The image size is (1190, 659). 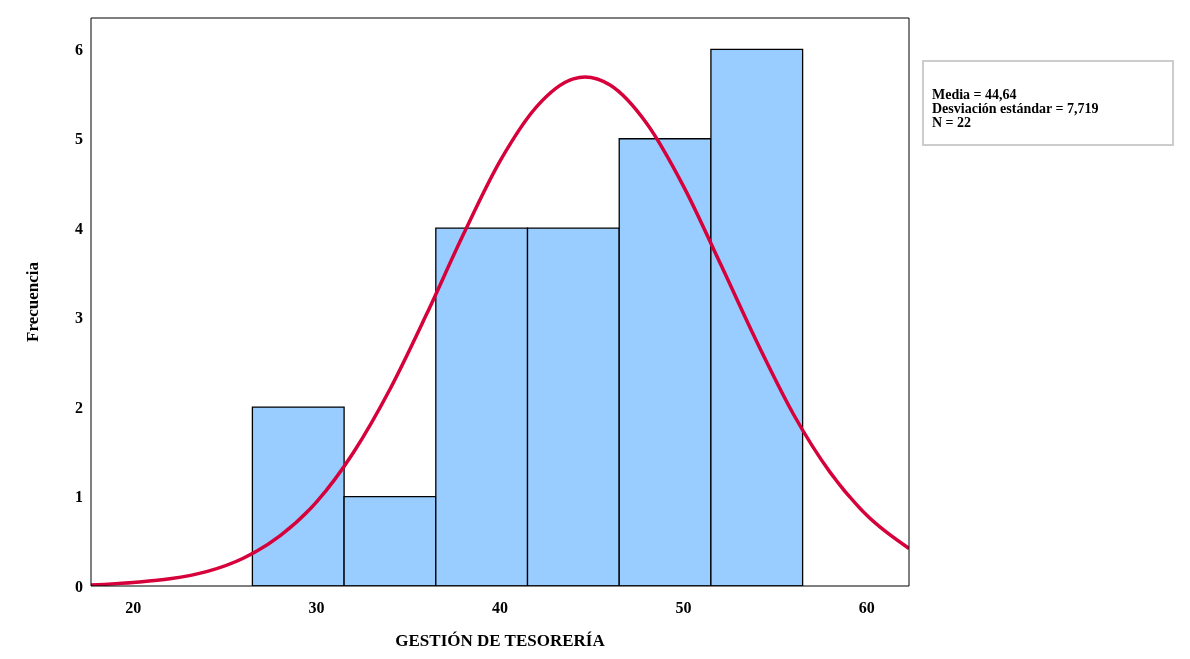 I want to click on x-tick-label: 50, so click(x=683, y=608).